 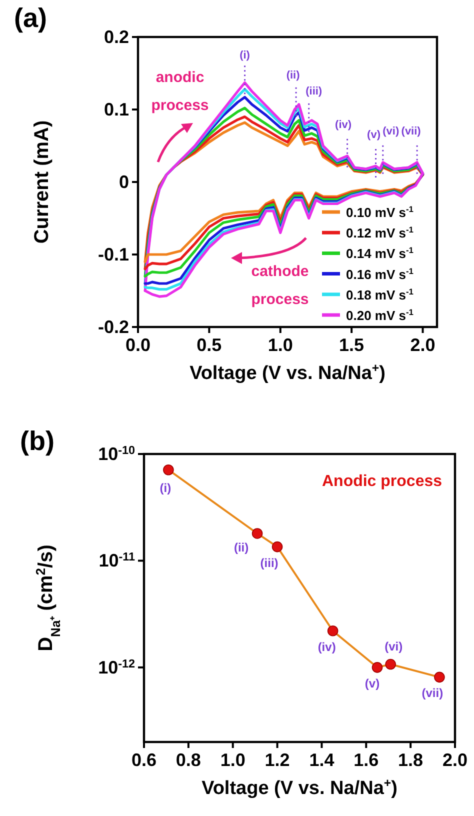 I want to click on x-tick-label: 0.0, so click(x=138, y=345).